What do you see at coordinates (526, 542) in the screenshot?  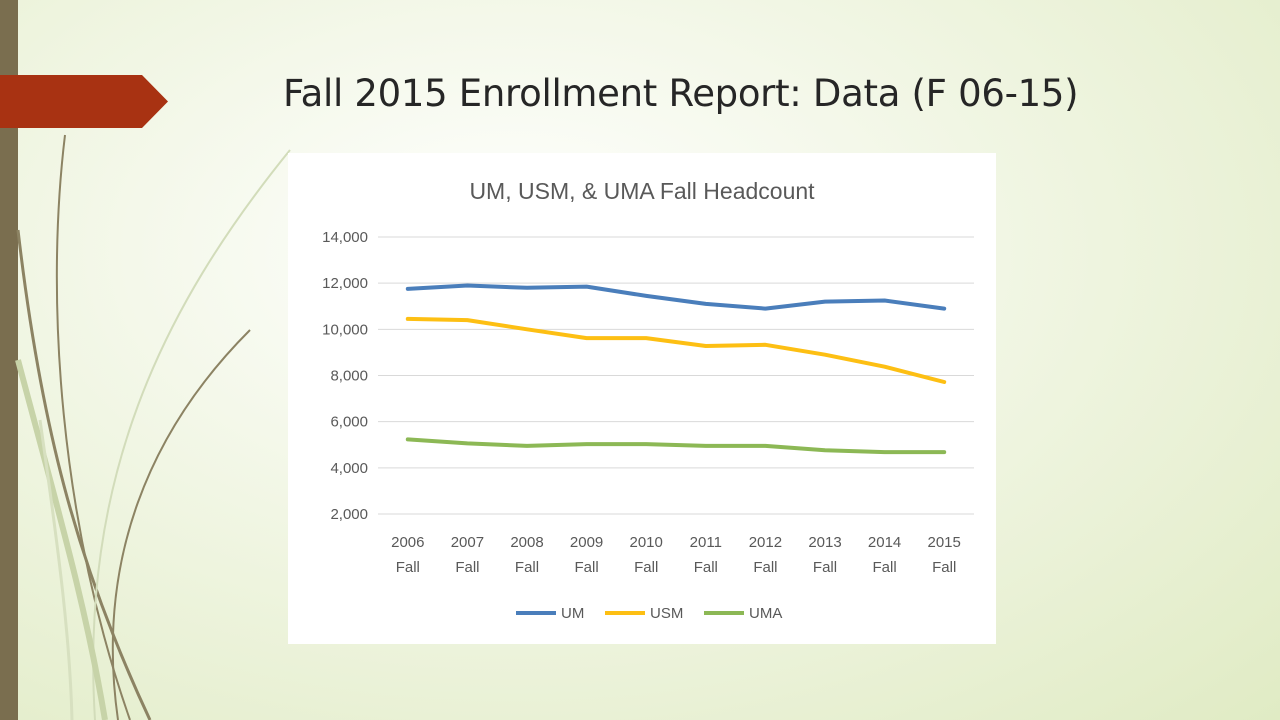 I see `x-tick-label-year: 2008` at bounding box center [526, 542].